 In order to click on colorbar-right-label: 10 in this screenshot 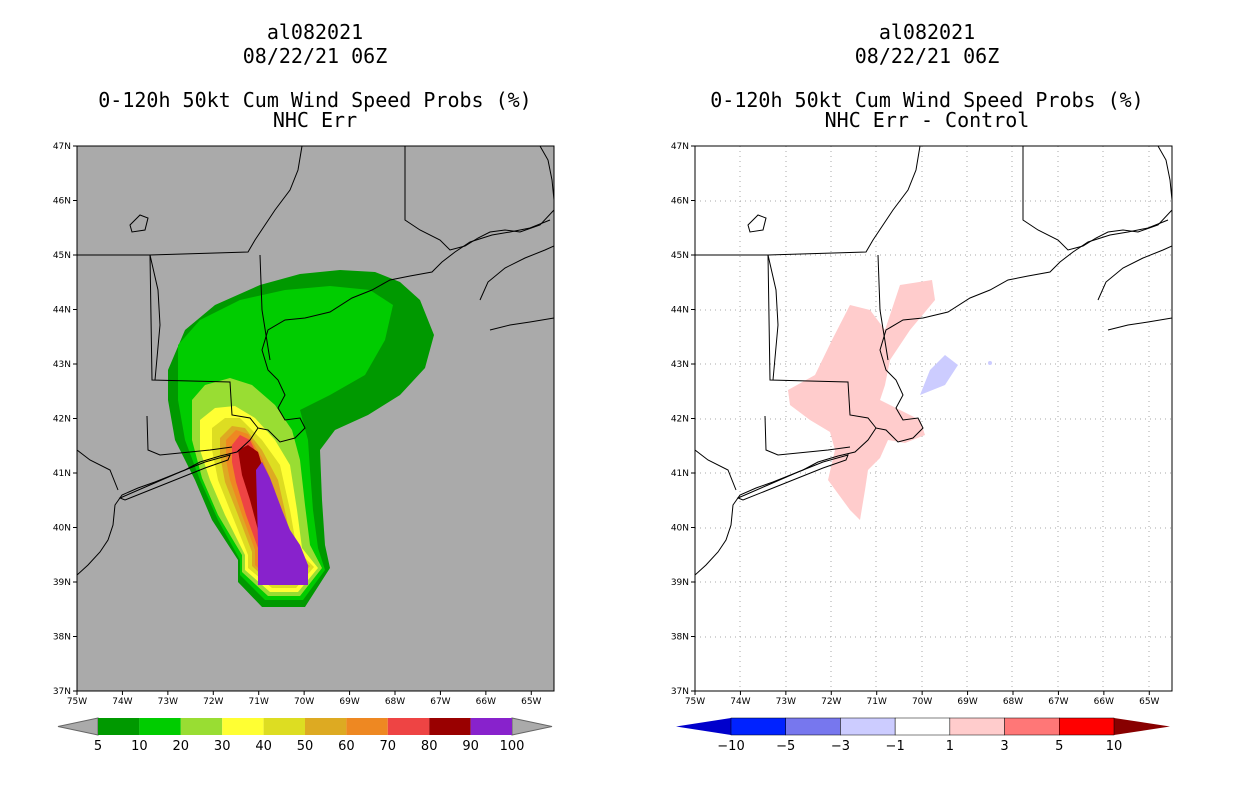, I will do `click(1114, 746)`.